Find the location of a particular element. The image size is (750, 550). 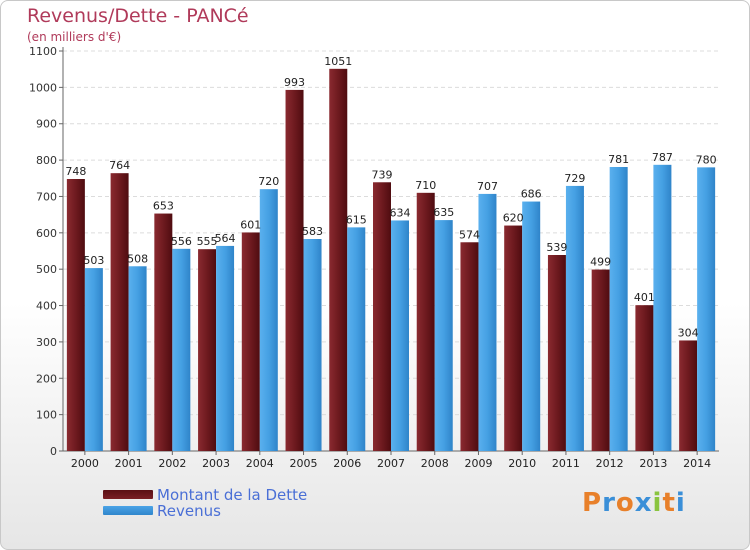

legend-swatch-debt is located at coordinates (128, 494).